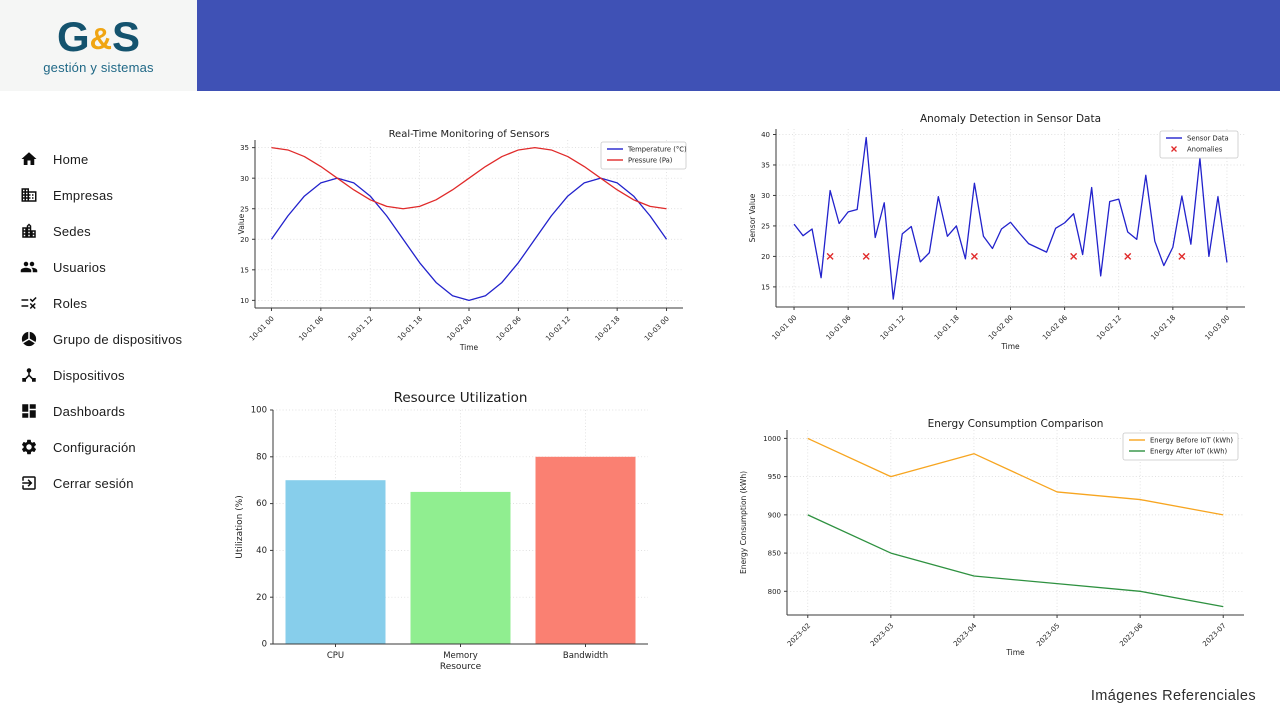 The image size is (1280, 720). I want to click on sidebar-item-usuarios: Usuarios, so click(106, 267).